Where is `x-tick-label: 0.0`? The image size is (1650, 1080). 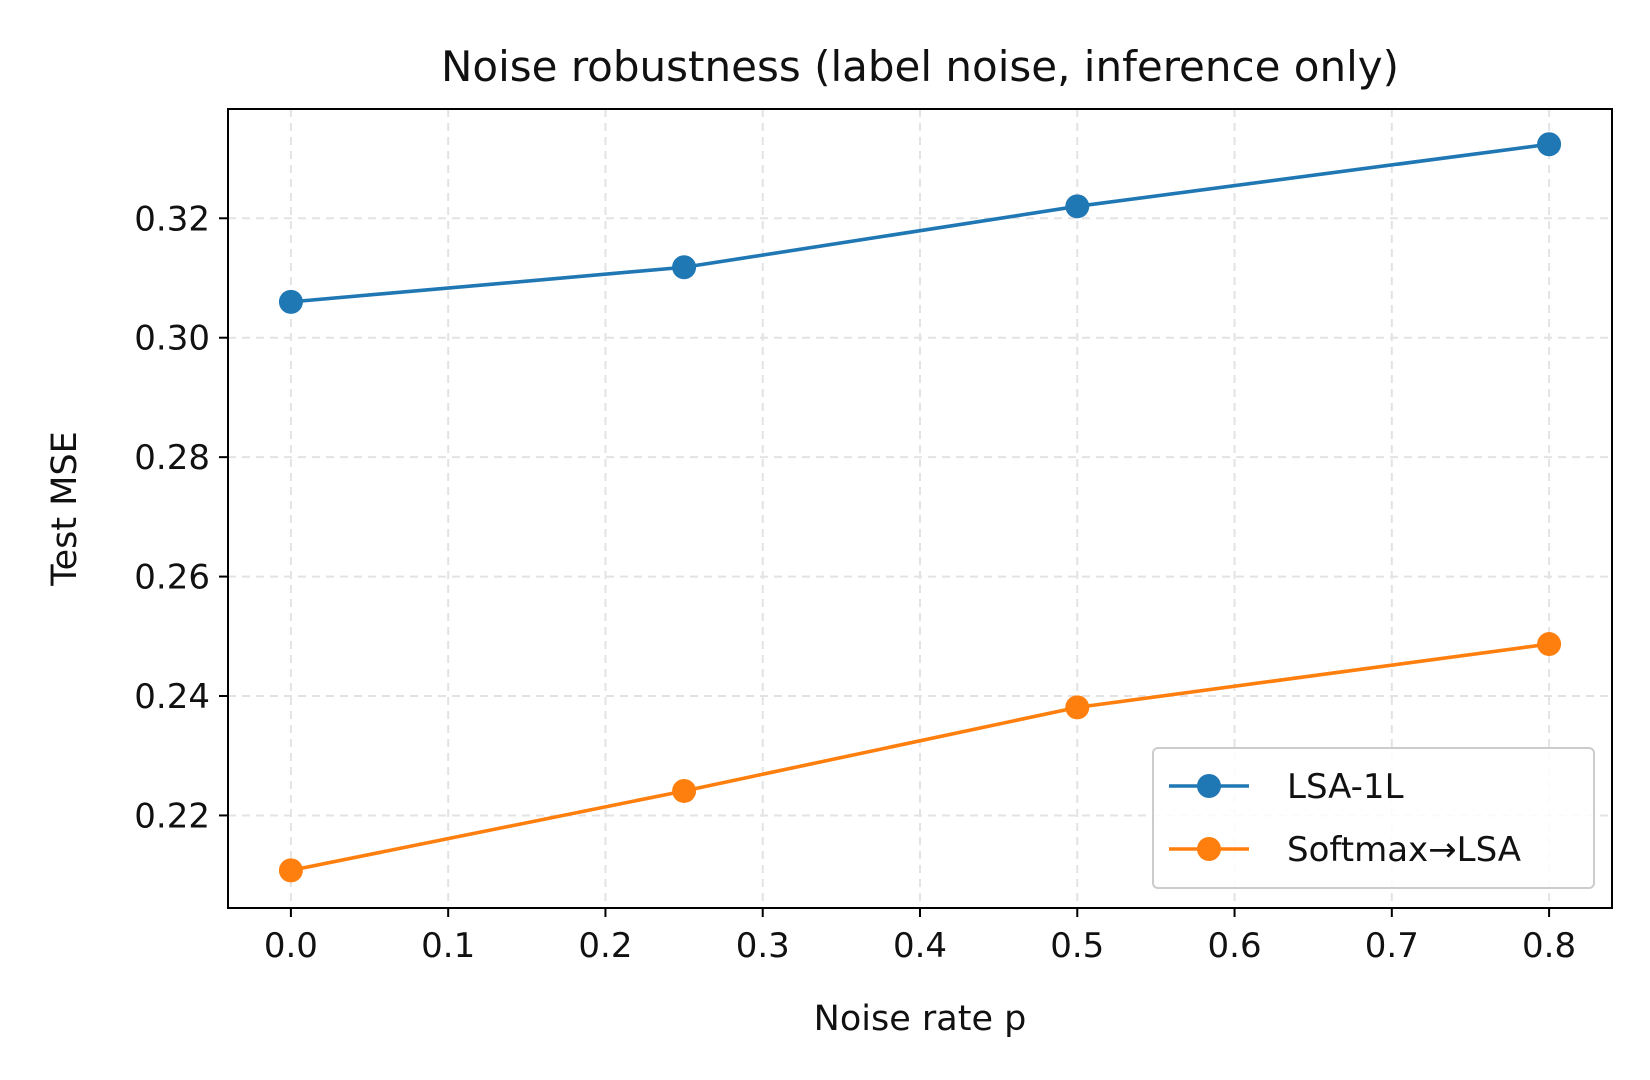 x-tick-label: 0.0 is located at coordinates (291, 946).